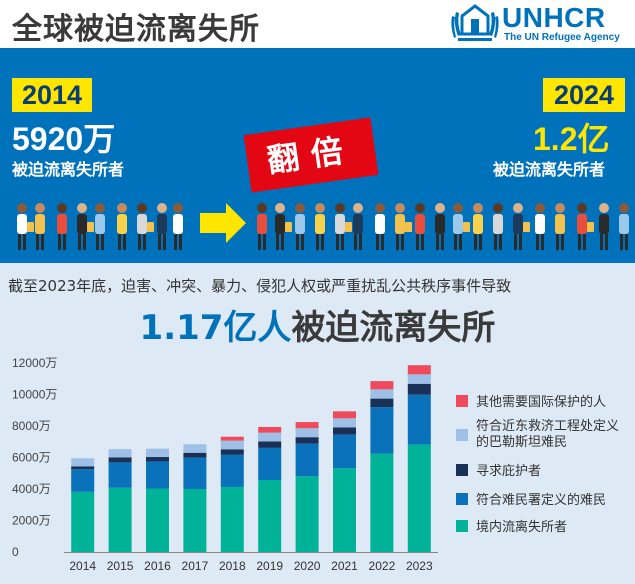 This screenshot has width=635, height=584. Describe the element at coordinates (31, 489) in the screenshot. I see `y-tick-label: 4000万` at that location.